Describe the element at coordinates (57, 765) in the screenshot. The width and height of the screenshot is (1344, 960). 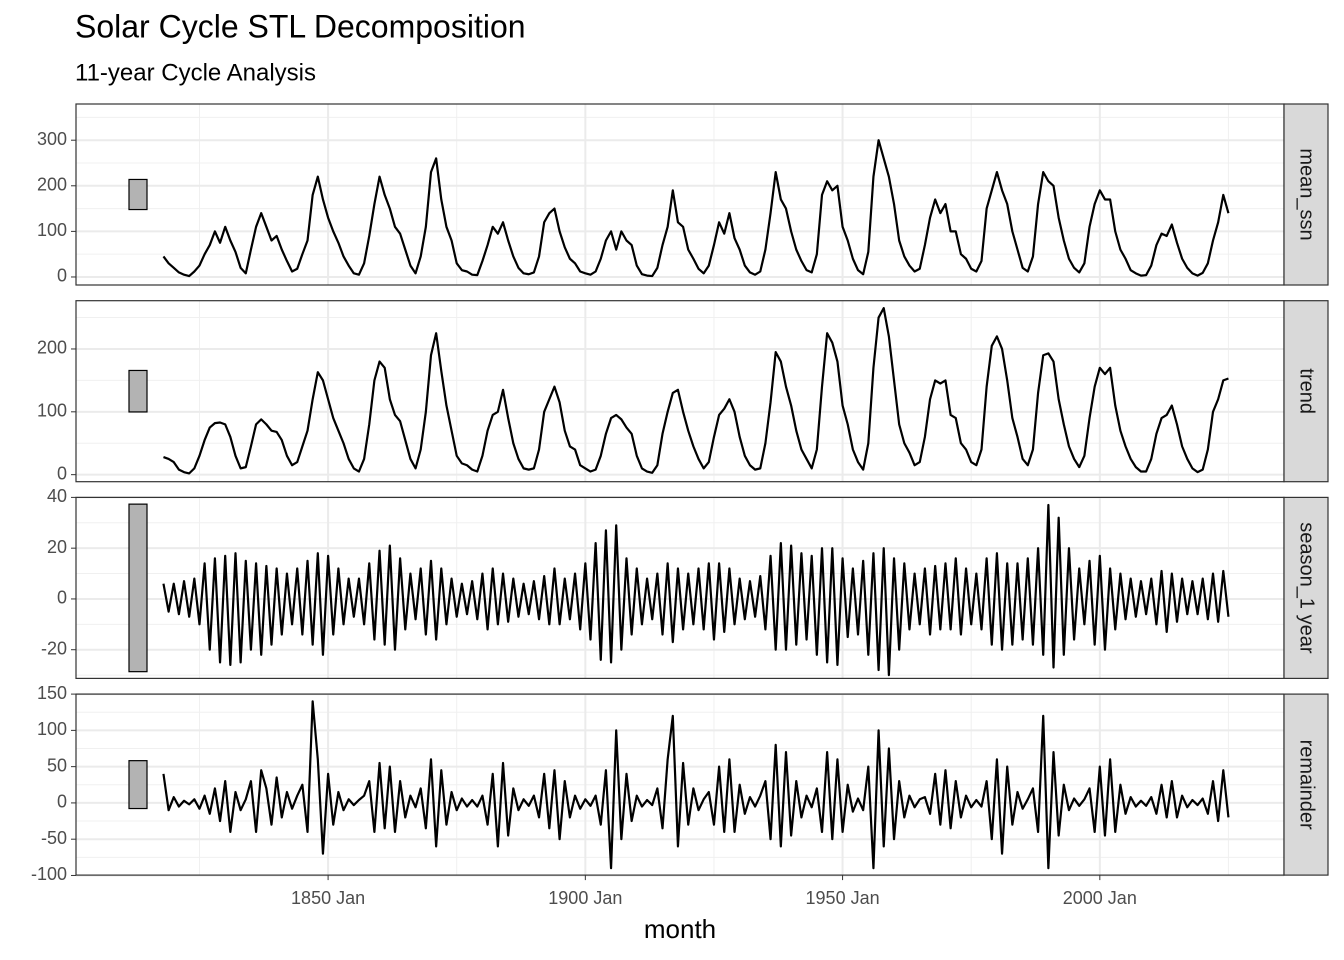
I see `y-tick-label: 50` at that location.